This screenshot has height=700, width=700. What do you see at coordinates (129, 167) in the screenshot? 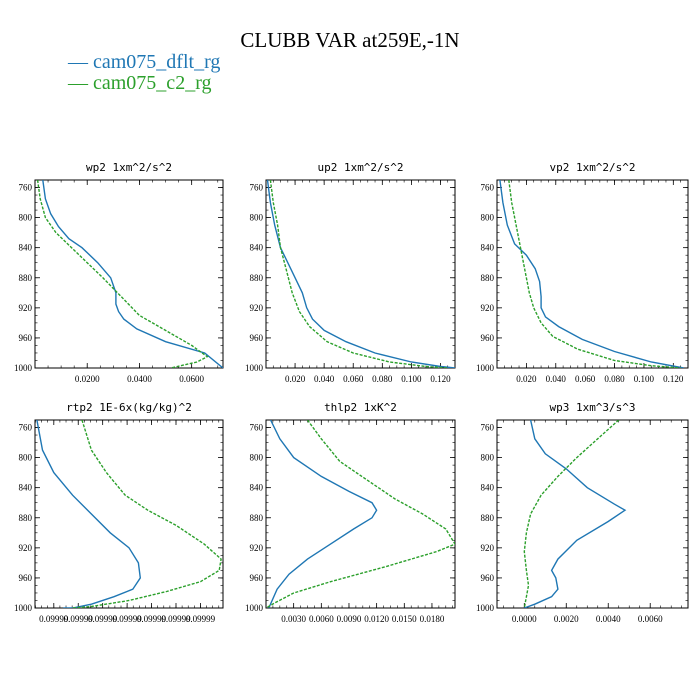
I see `panel-title: wp2 1xm^2/s^2` at bounding box center [129, 167].